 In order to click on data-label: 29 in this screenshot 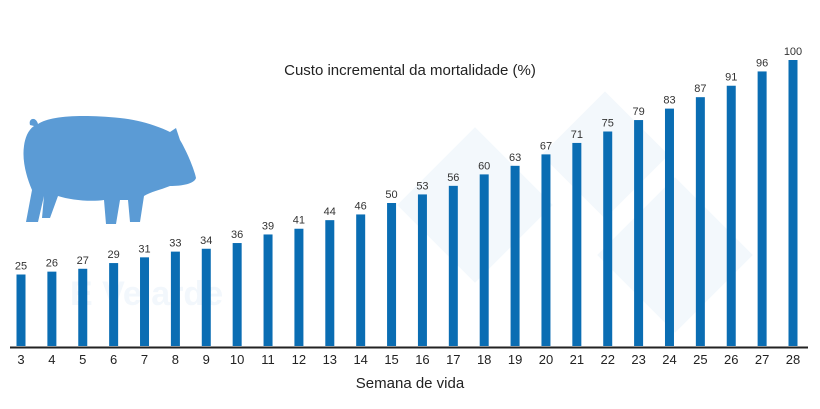, I will do `click(114, 255)`.